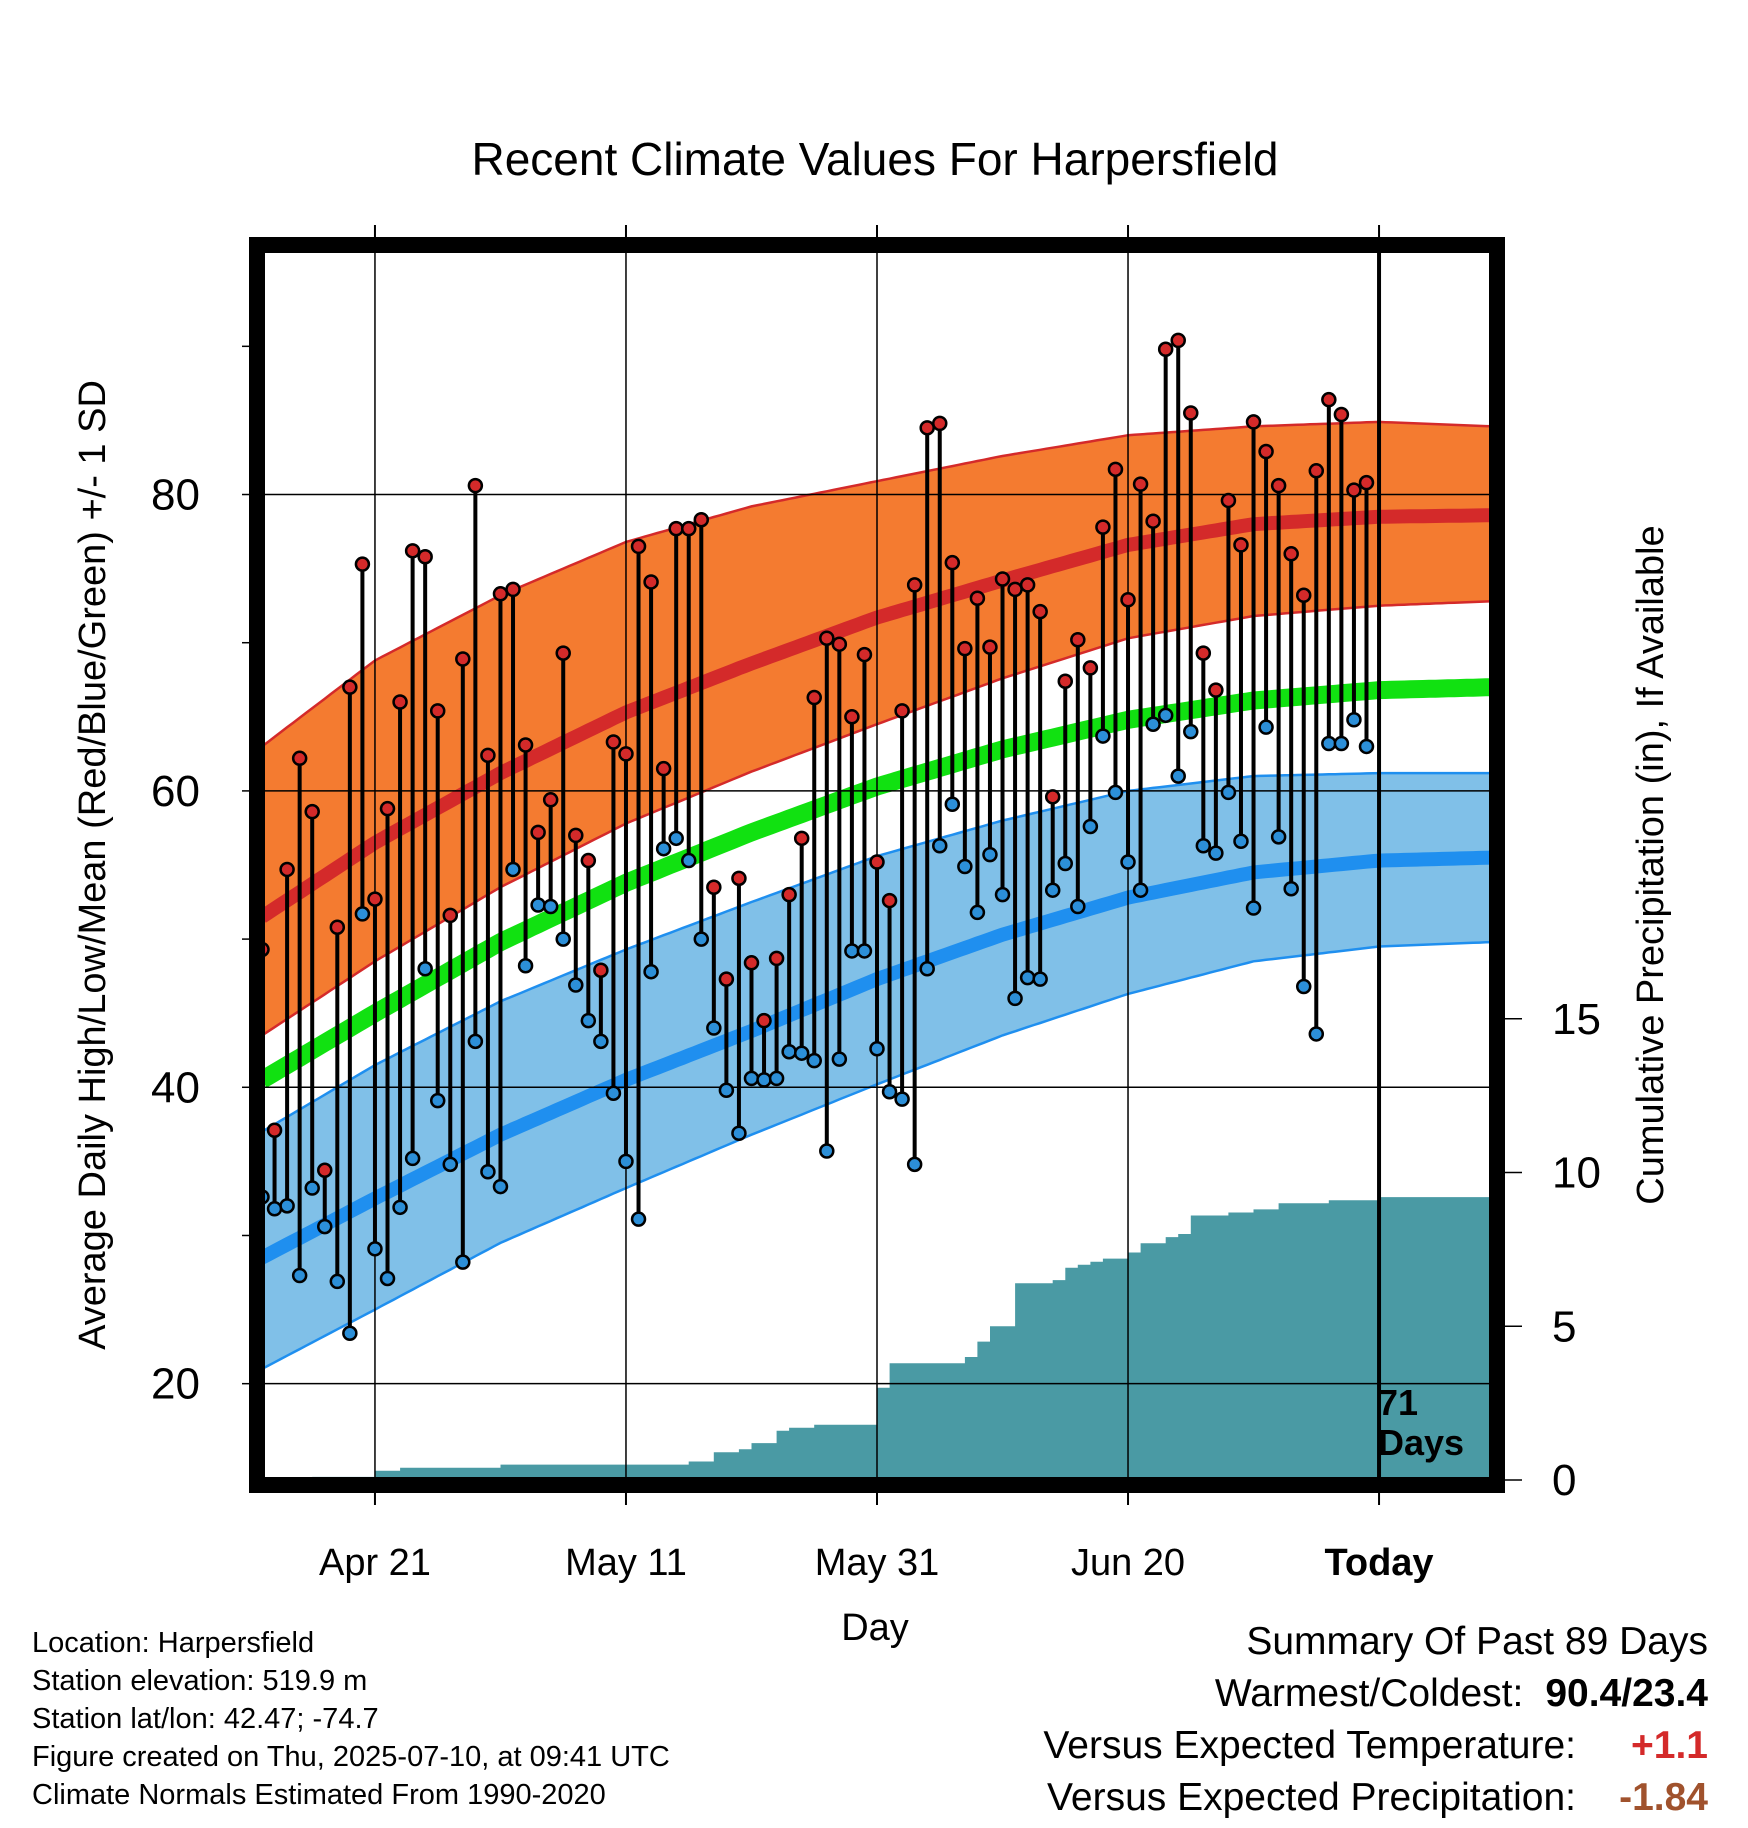 The height and width of the screenshot is (1828, 1748). Describe the element at coordinates (1375, 1746) in the screenshot. I see `summary-temp-row: Versus Expected Temperature: +1.1` at that location.